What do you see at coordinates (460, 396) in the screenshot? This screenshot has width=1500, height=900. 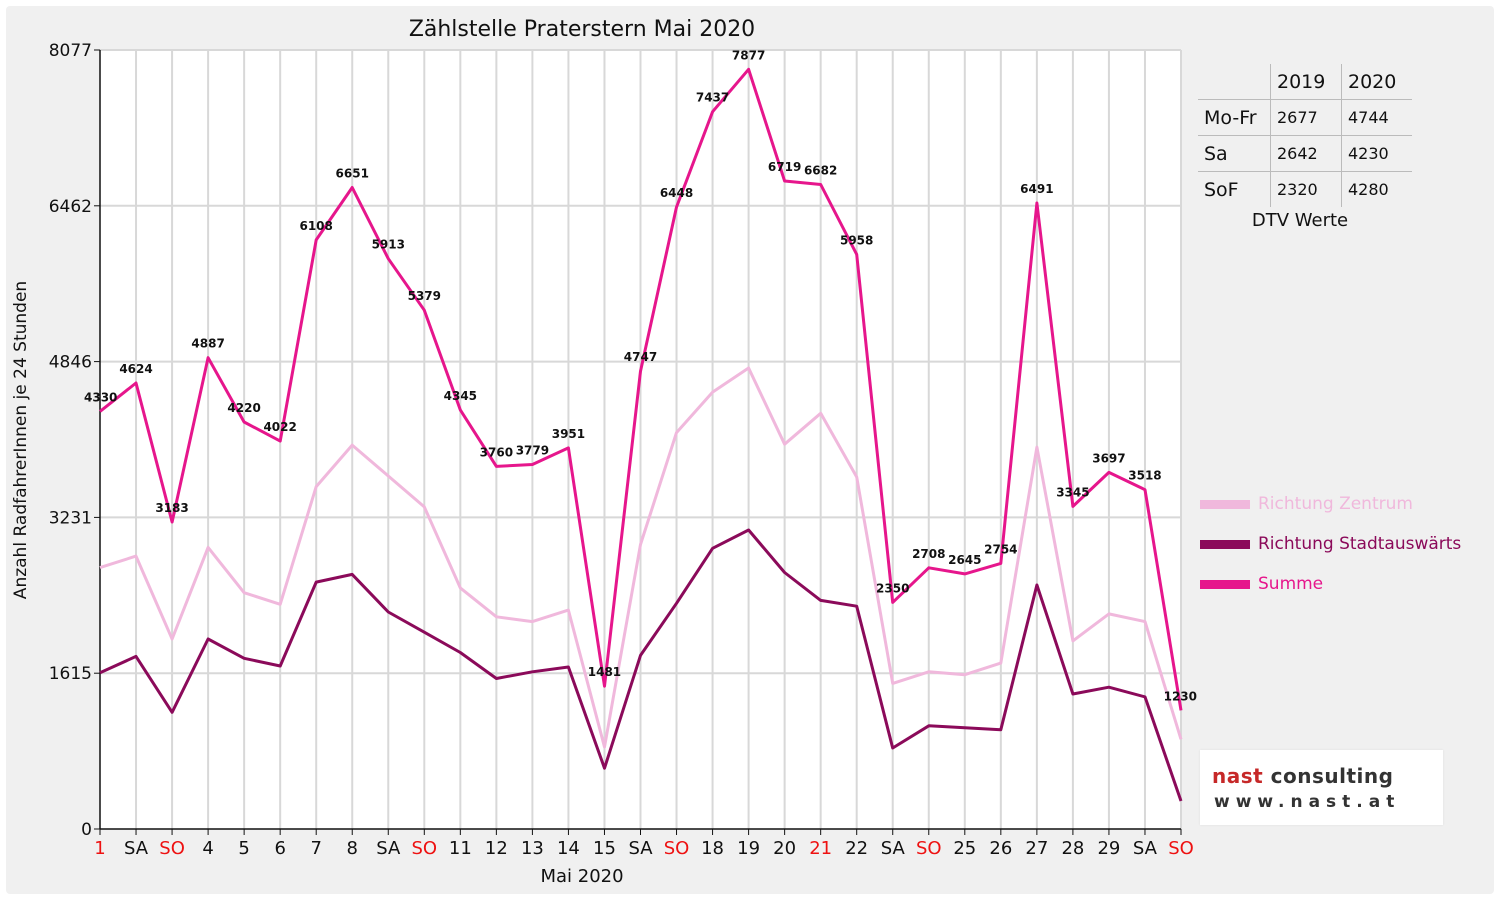 I see `data-label: 4345` at bounding box center [460, 396].